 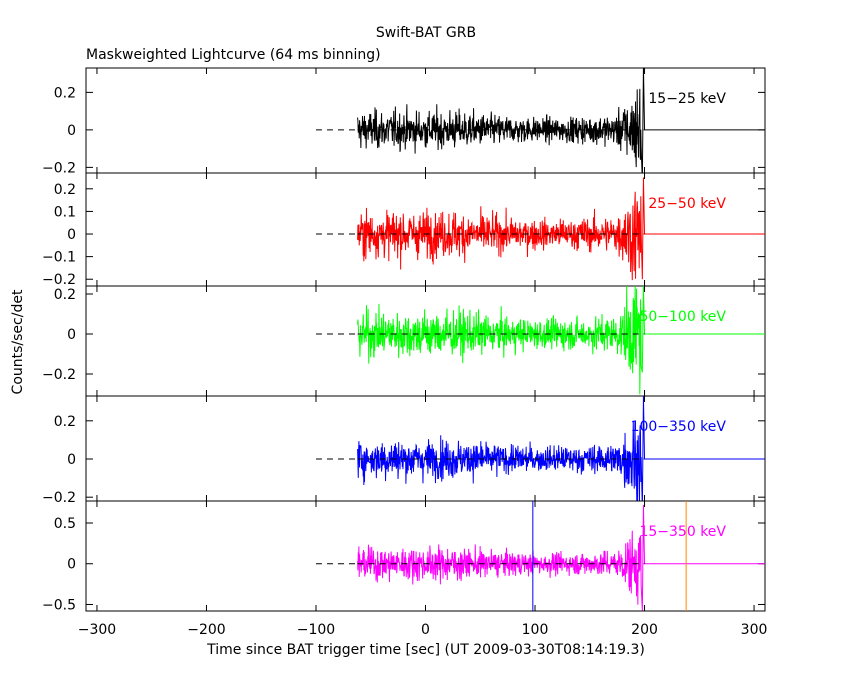 I want to click on panel-2: −0.2 −0.1 0 0.1 0.2 25−50 keV, so click(x=404, y=230).